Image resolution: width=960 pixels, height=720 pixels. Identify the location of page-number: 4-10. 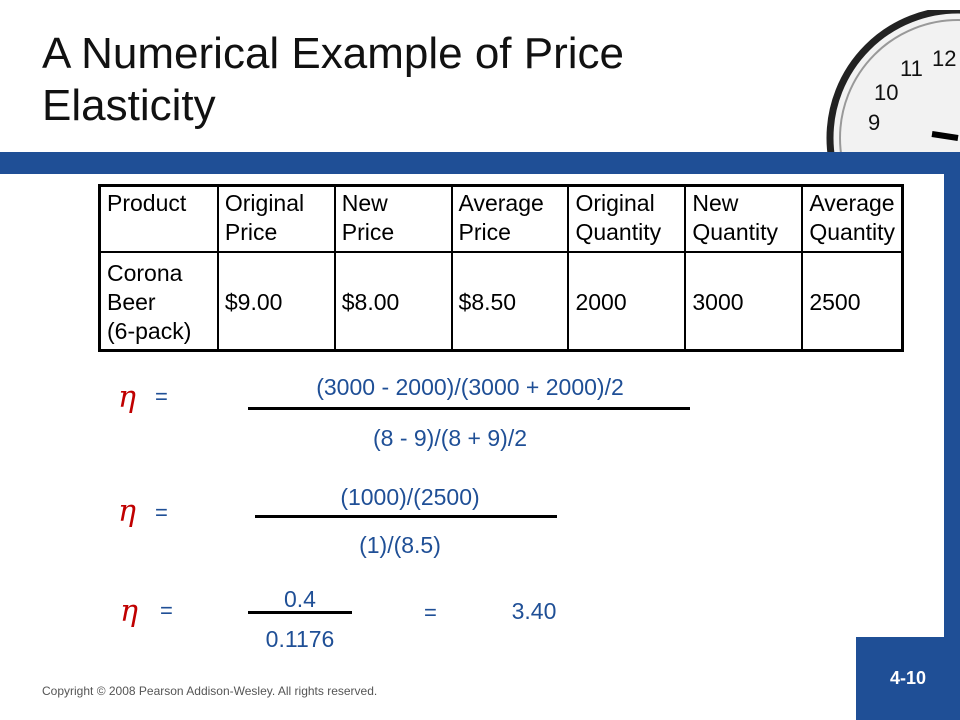
(908, 678).